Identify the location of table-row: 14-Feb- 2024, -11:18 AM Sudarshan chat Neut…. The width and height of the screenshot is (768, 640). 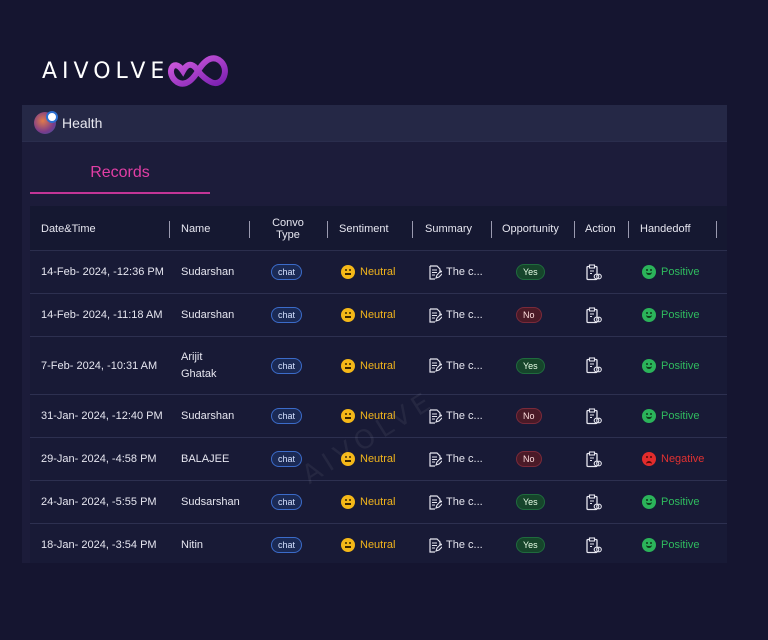
(378, 315).